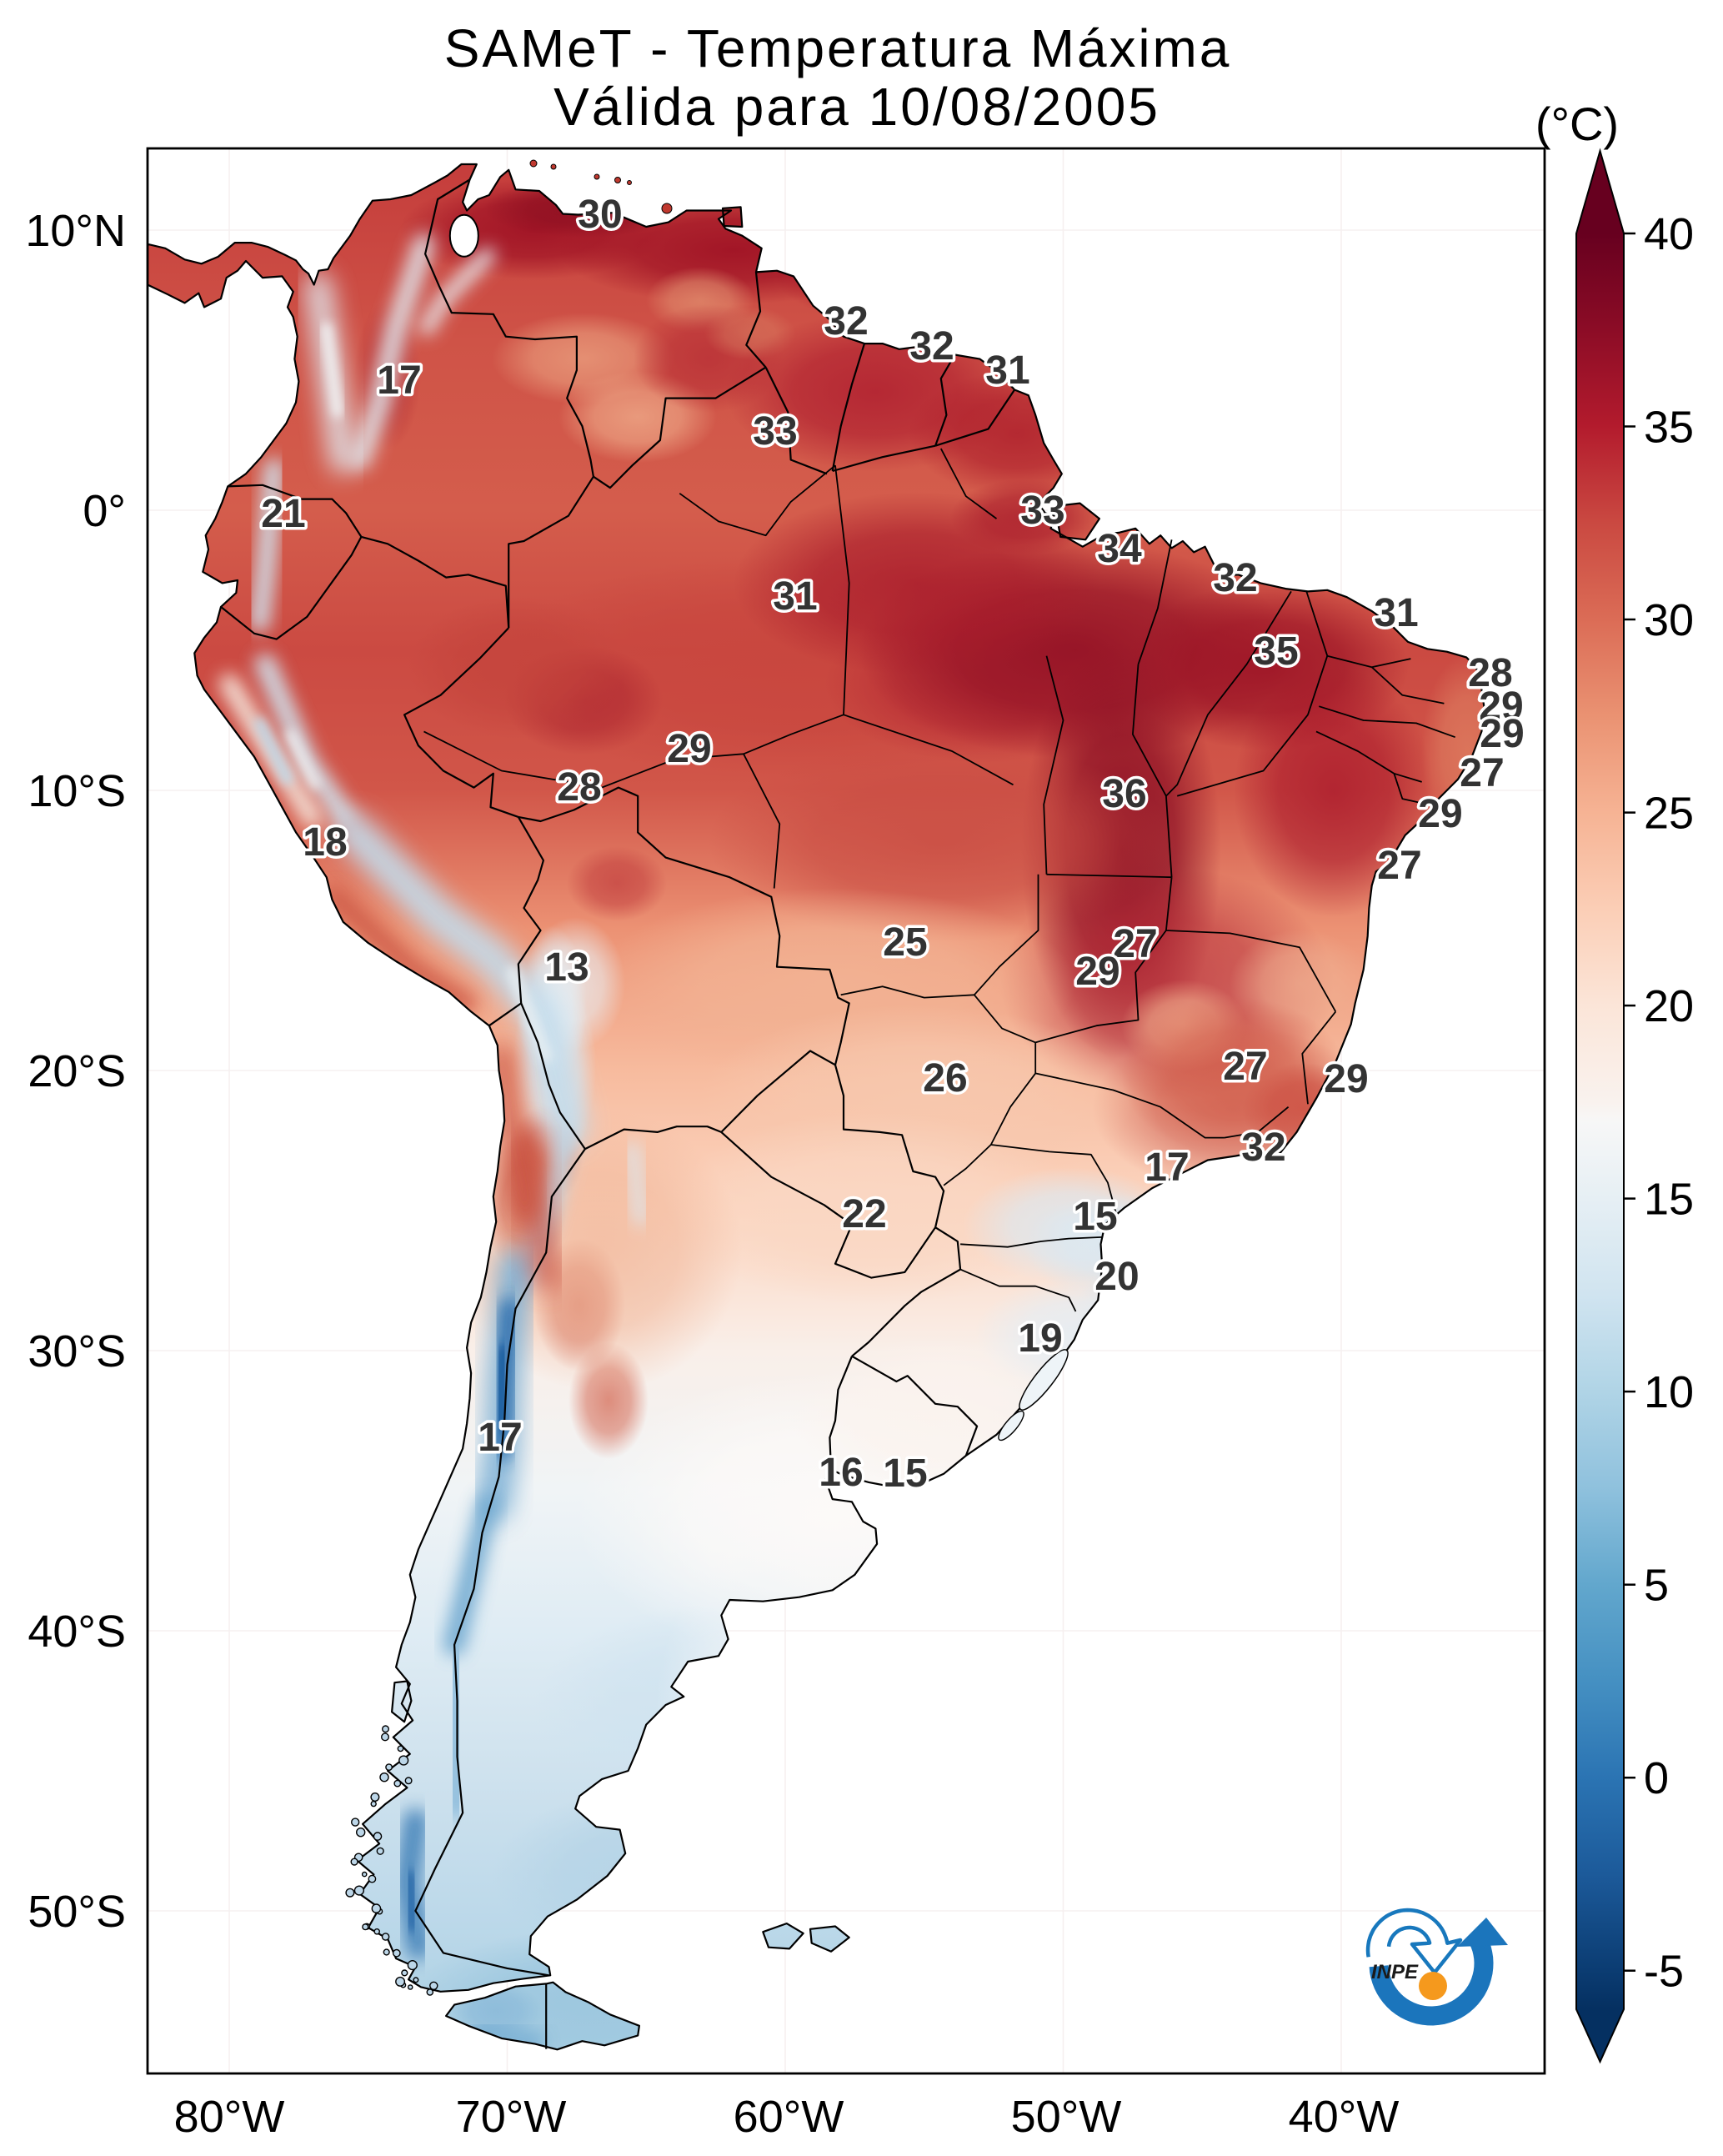  Describe the element at coordinates (1669, 234) in the screenshot. I see `svg-text: 40` at that location.